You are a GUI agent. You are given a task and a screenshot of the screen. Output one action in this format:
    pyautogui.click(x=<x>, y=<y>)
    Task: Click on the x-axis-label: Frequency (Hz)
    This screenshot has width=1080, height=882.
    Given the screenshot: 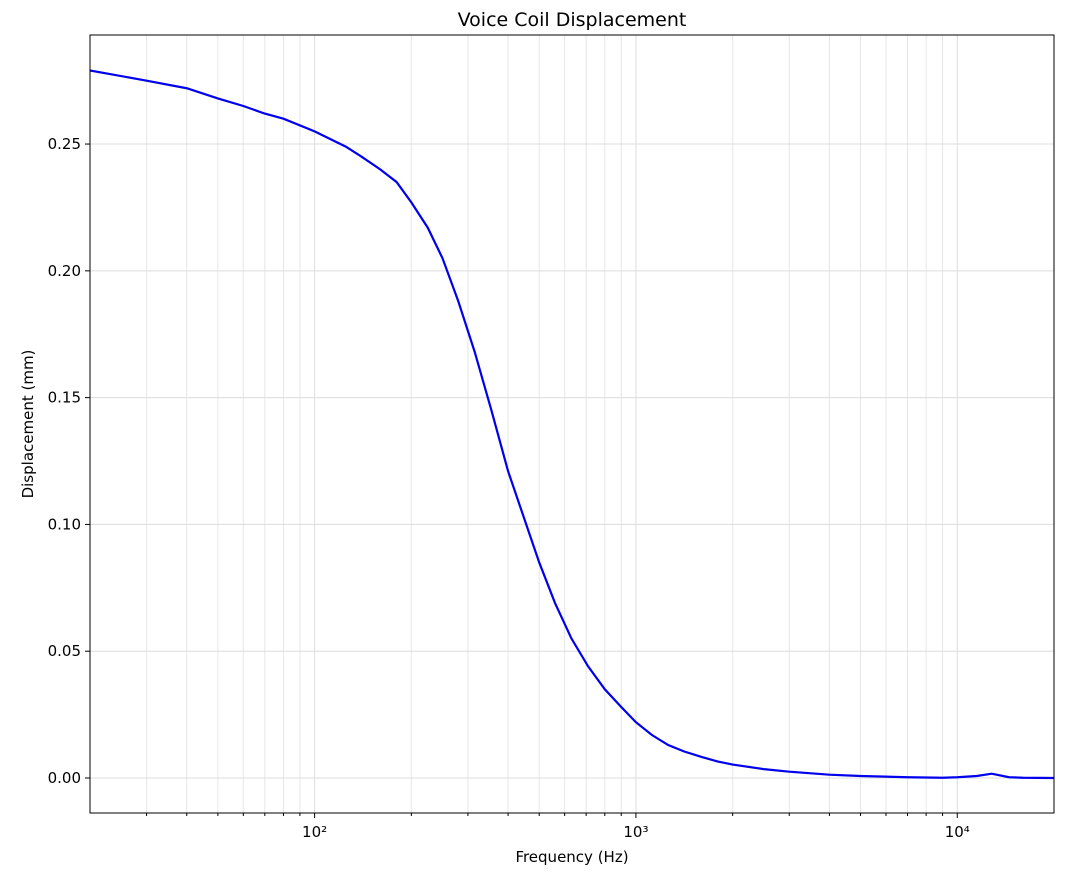 What is the action you would take?
    pyautogui.click(x=571, y=857)
    